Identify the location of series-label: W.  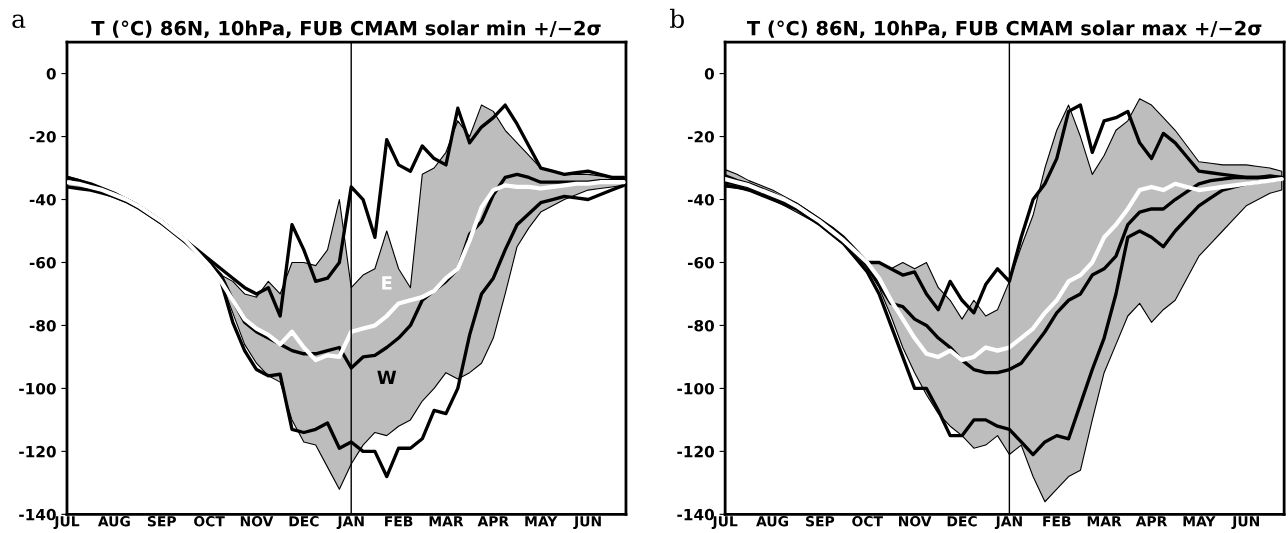
(387, 377).